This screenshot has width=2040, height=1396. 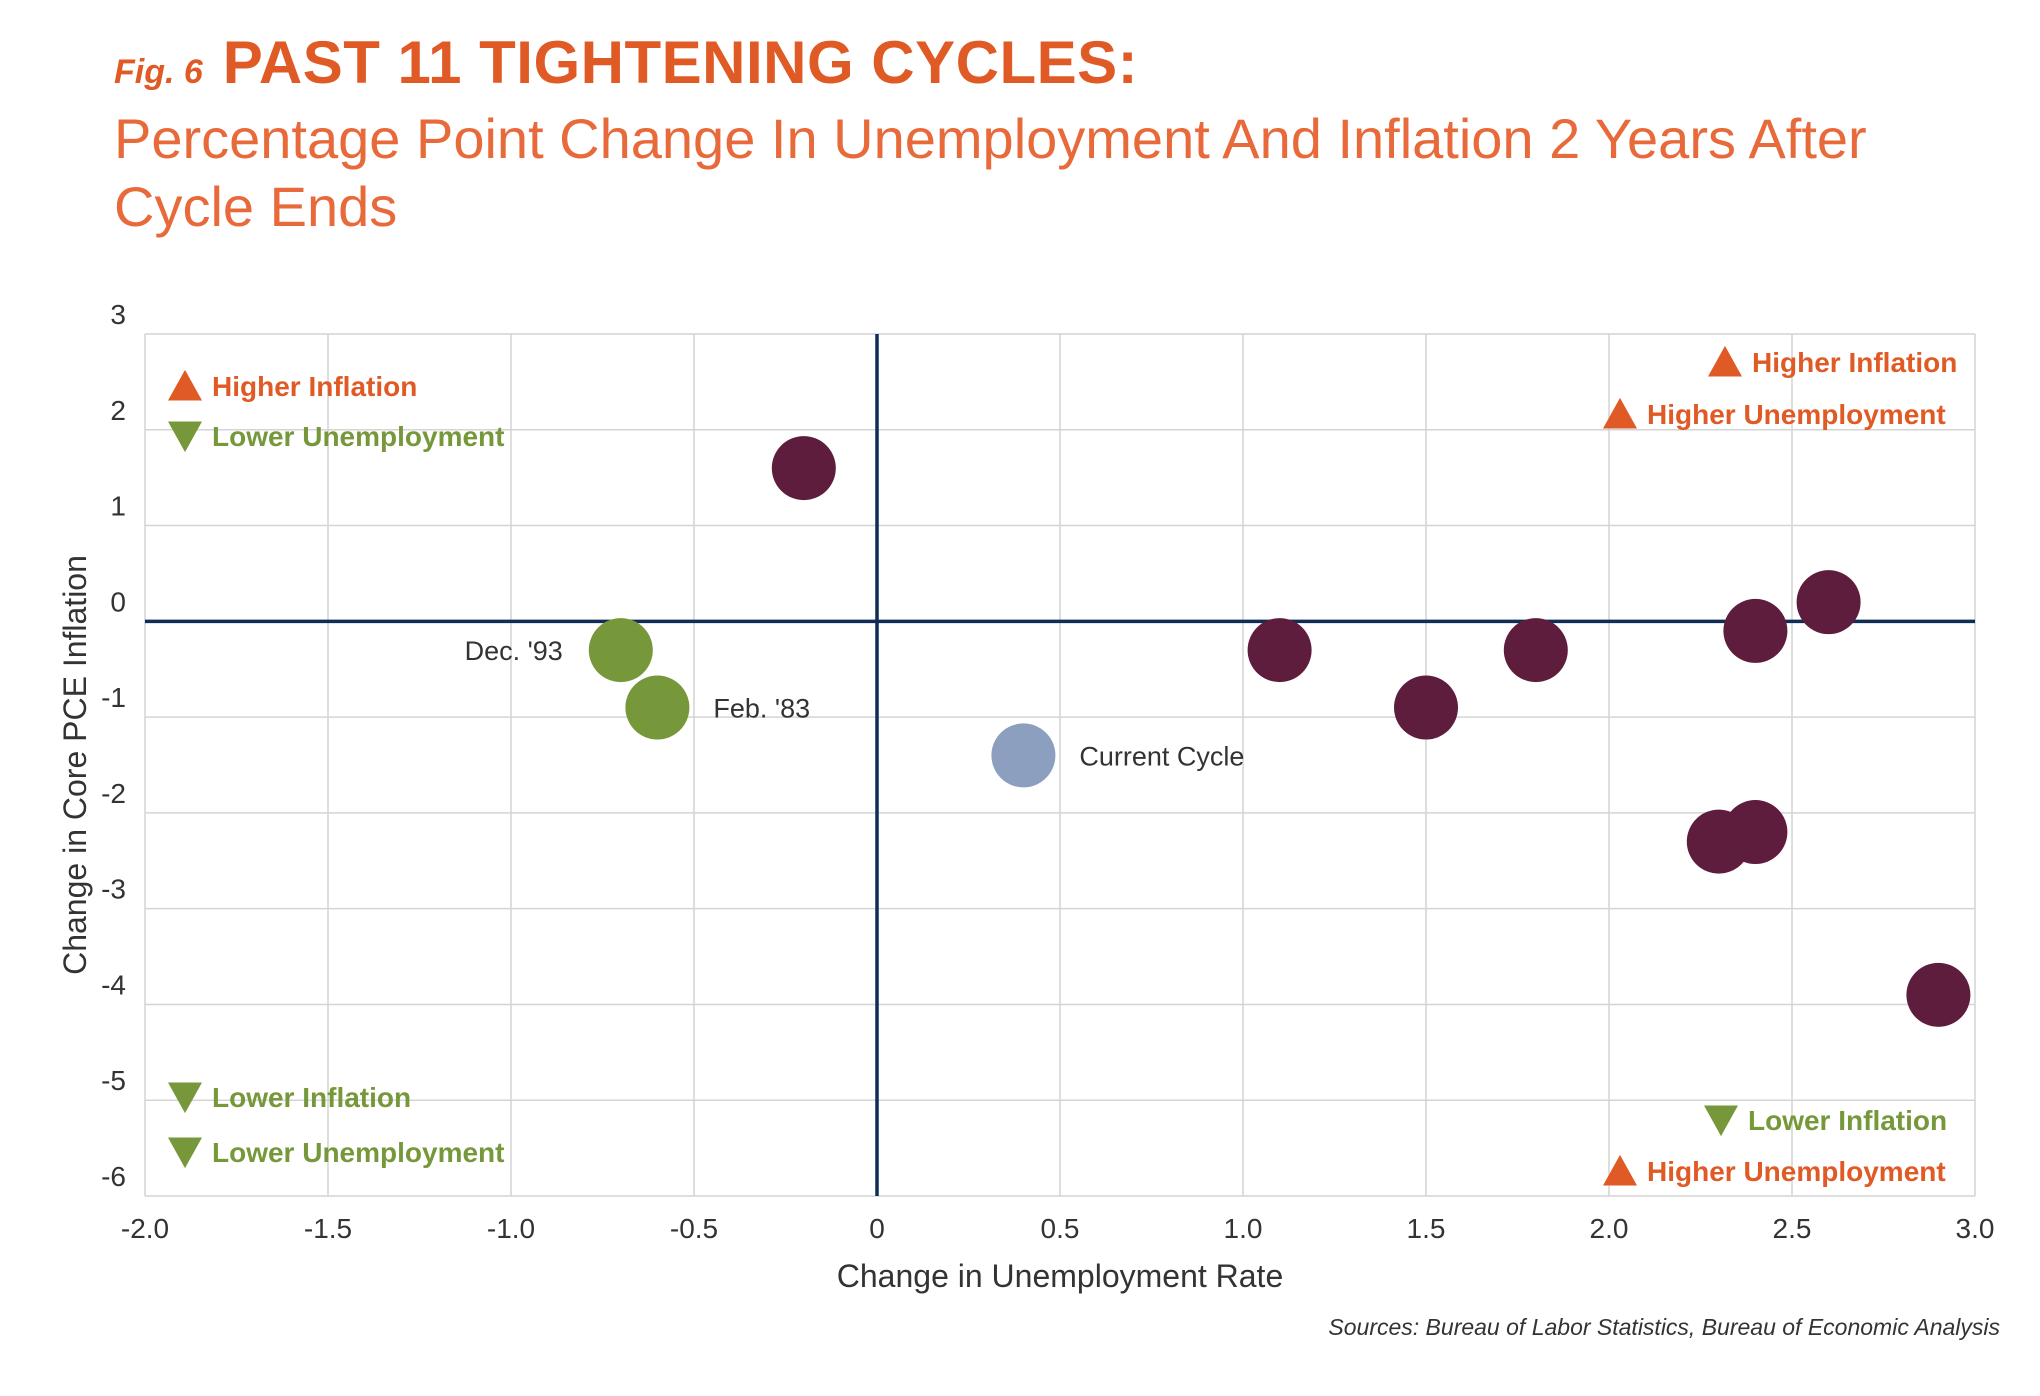 I want to click on figure-label: Fig. 6, so click(x=158, y=72).